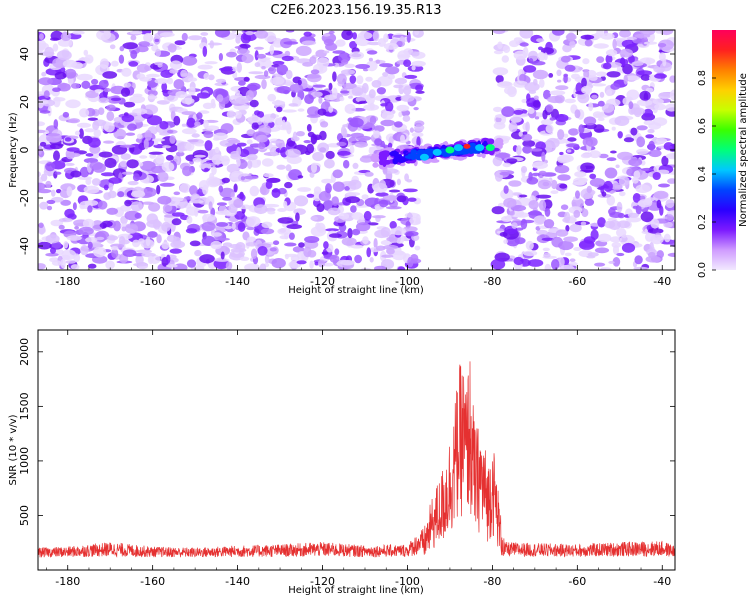 This screenshot has height=600, width=750. Describe the element at coordinates (355, 10) in the screenshot. I see `figure-title: C2E6.2023.156.19.35.R13` at that location.